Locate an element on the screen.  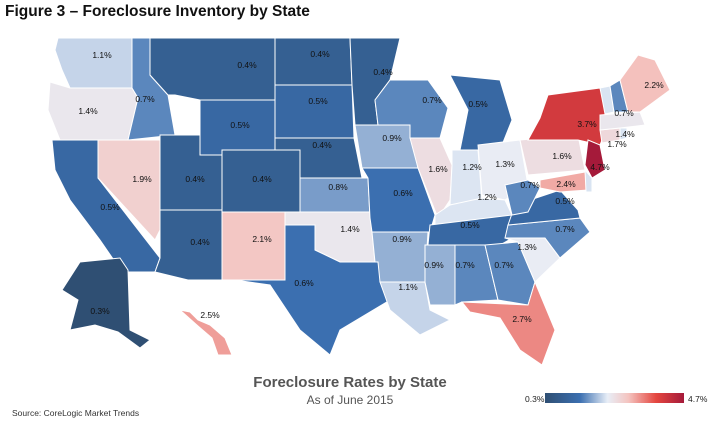
state-label-ma: 1.4% is located at coordinates (625, 134).